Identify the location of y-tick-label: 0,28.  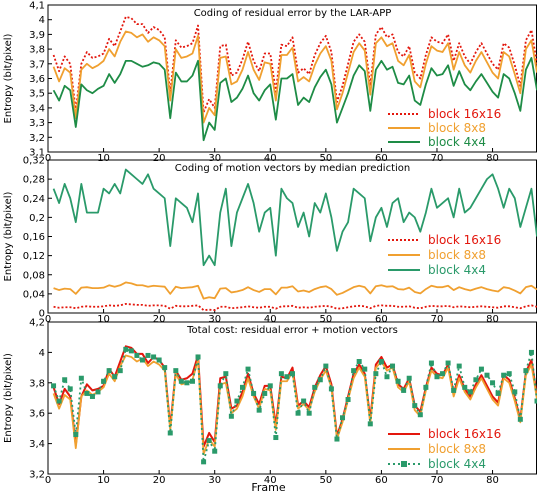
(34, 180).